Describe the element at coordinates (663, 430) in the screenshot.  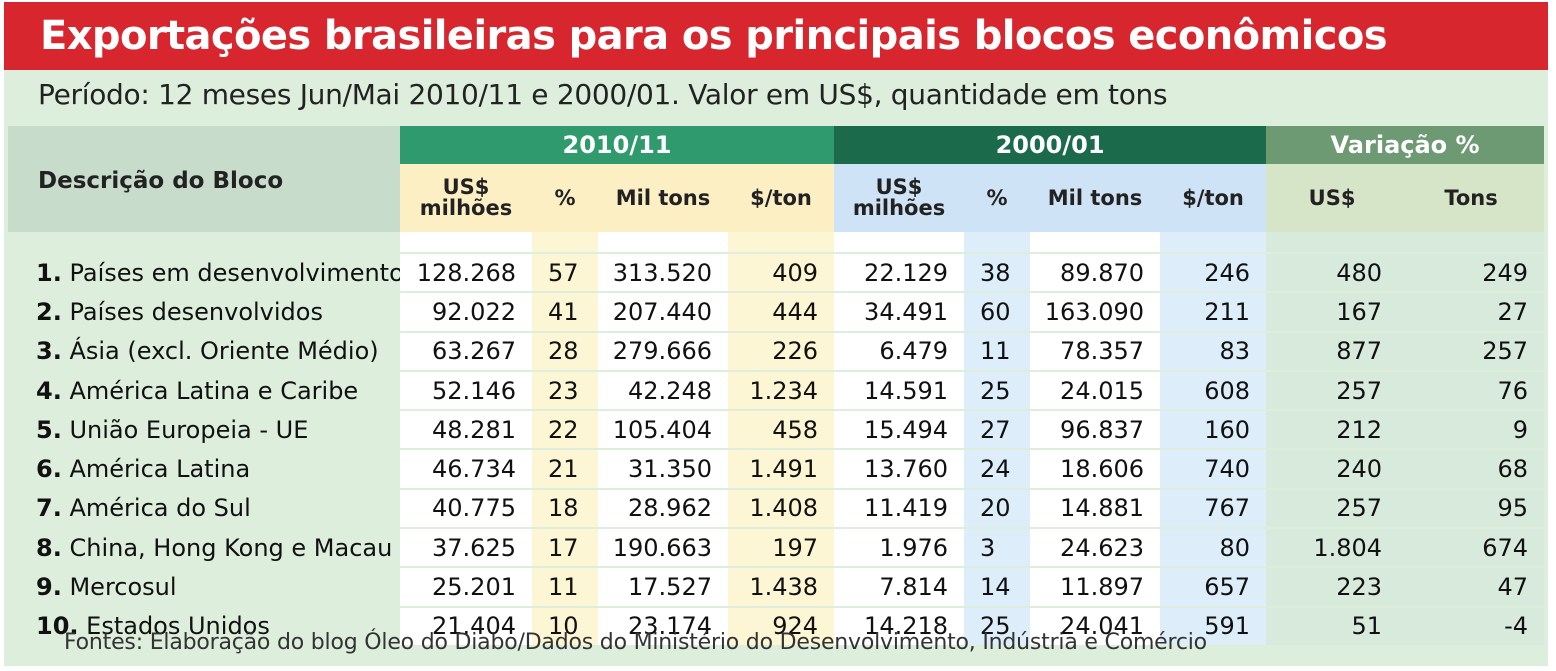
I see `value-tons-2010: 105.404` at that location.